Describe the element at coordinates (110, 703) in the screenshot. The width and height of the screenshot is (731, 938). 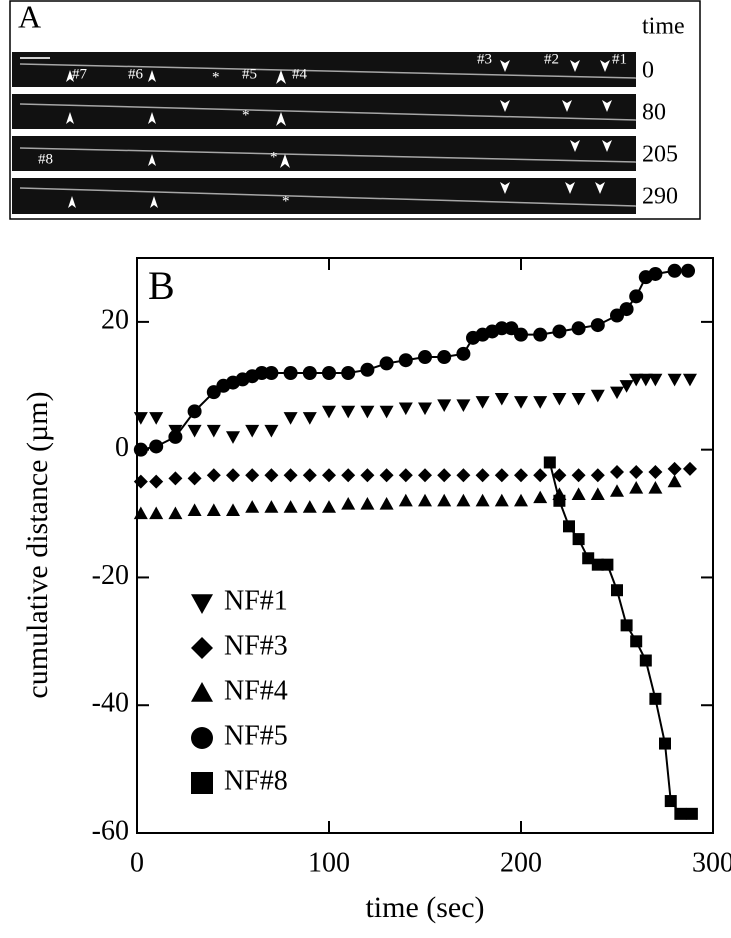
I see `y-tick-label: -40` at that location.